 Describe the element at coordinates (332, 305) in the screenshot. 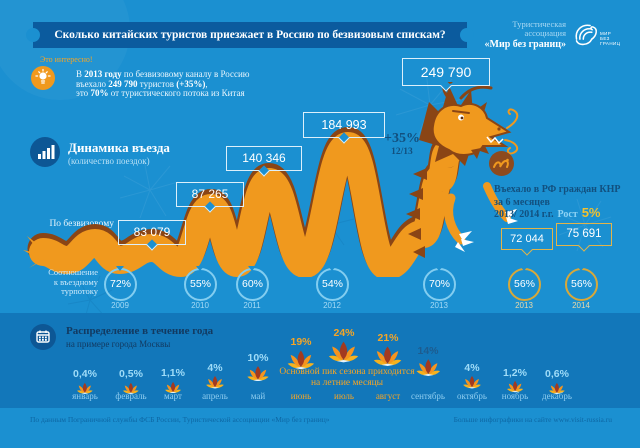

I see `ratio-year: 2012` at that location.